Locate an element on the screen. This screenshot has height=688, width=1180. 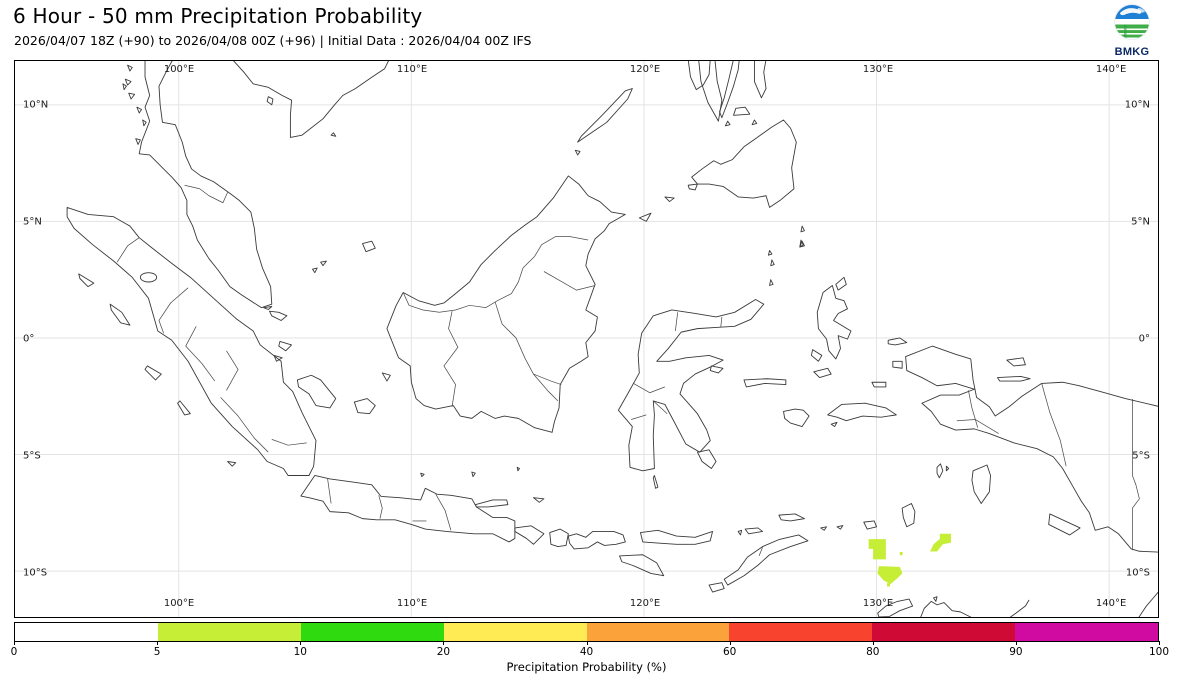
lon-label-bottom-130: 130°E is located at coordinates (878, 603).